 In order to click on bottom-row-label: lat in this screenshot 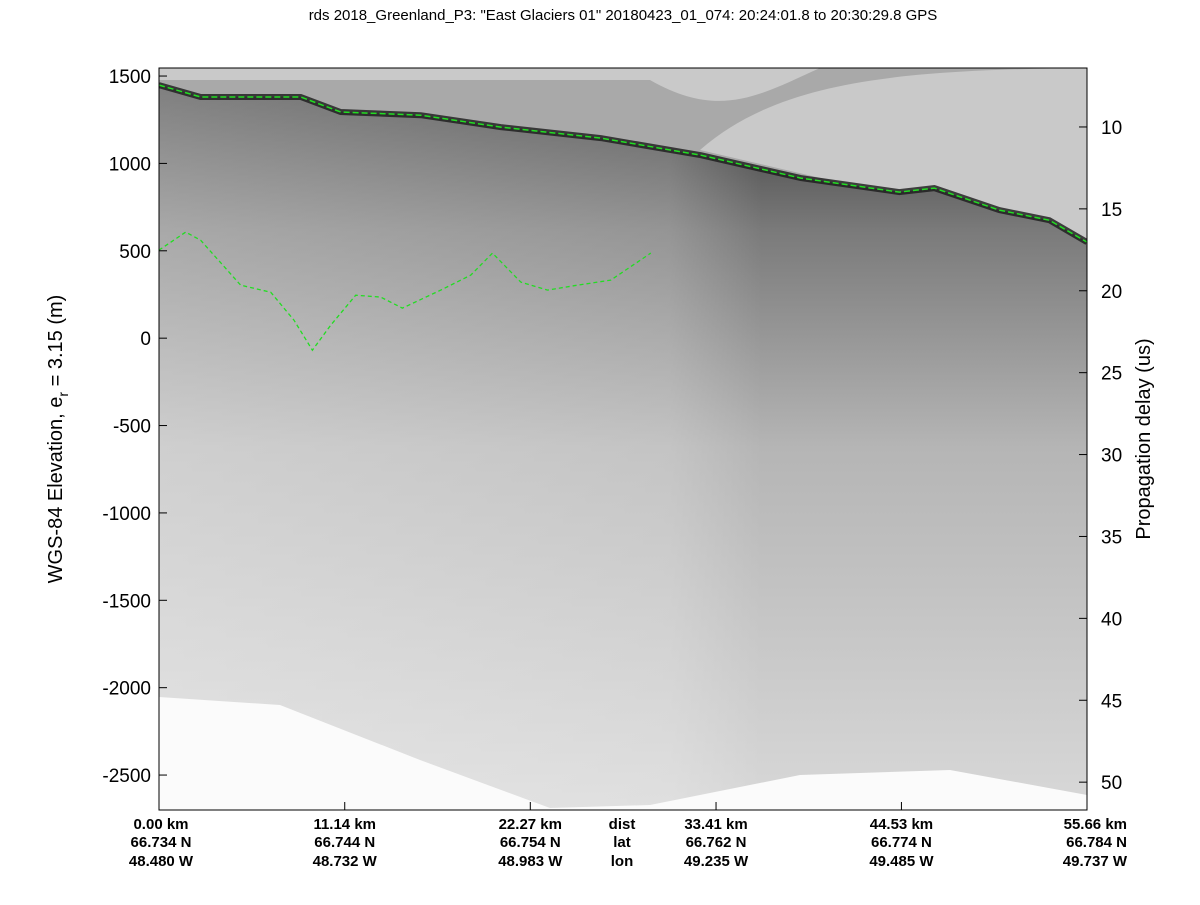, I will do `click(622, 842)`.